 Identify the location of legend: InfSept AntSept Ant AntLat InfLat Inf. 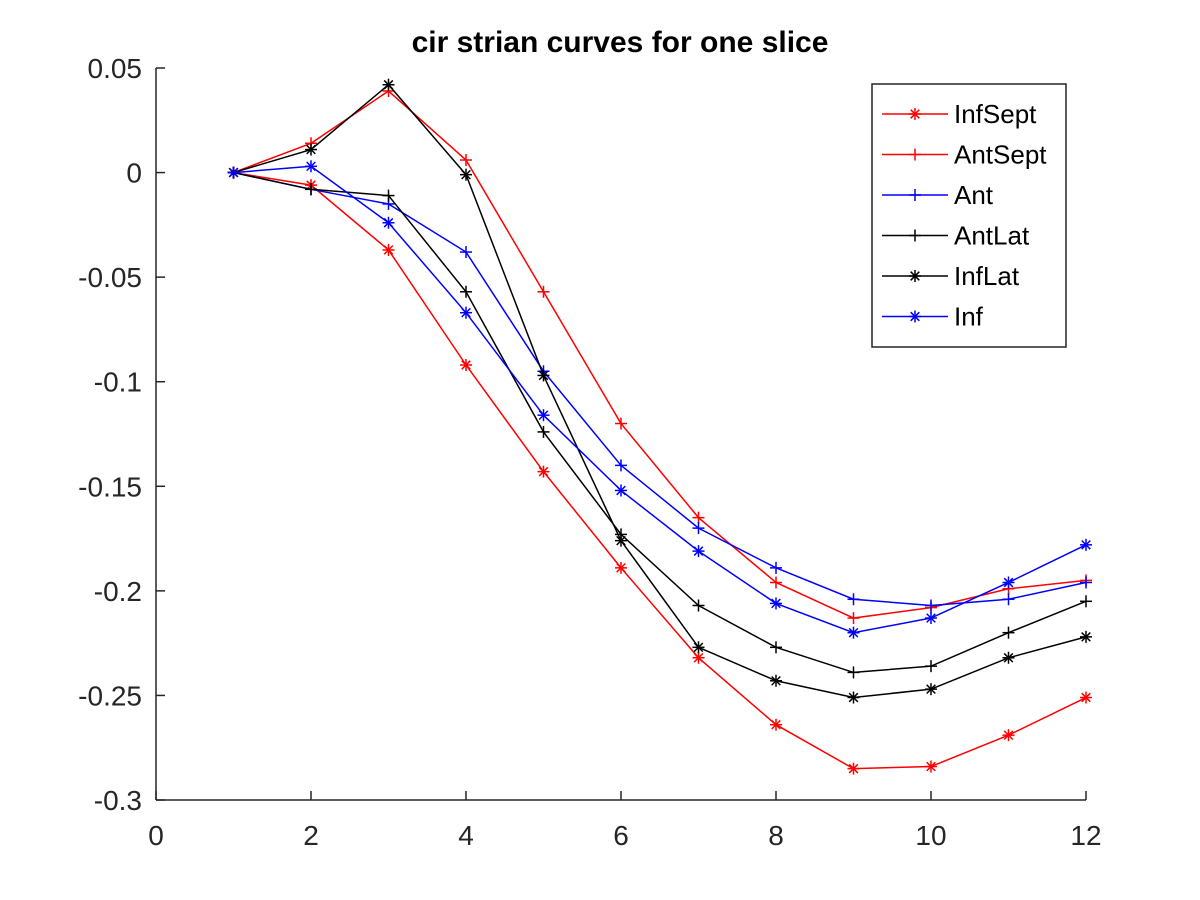
(969, 215).